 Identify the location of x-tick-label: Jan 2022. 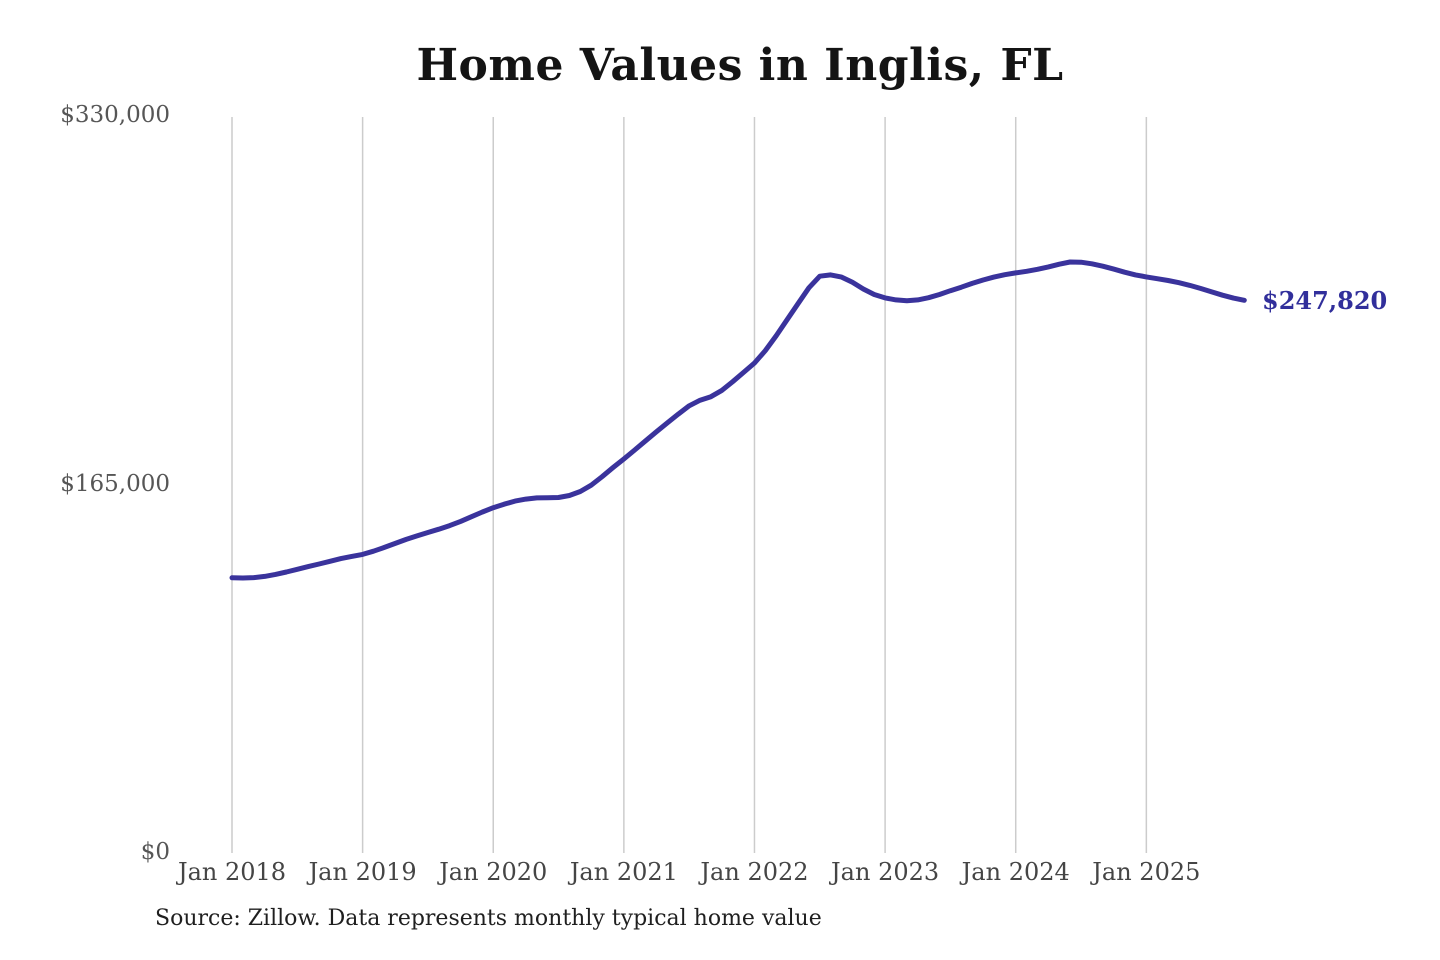
(754, 872).